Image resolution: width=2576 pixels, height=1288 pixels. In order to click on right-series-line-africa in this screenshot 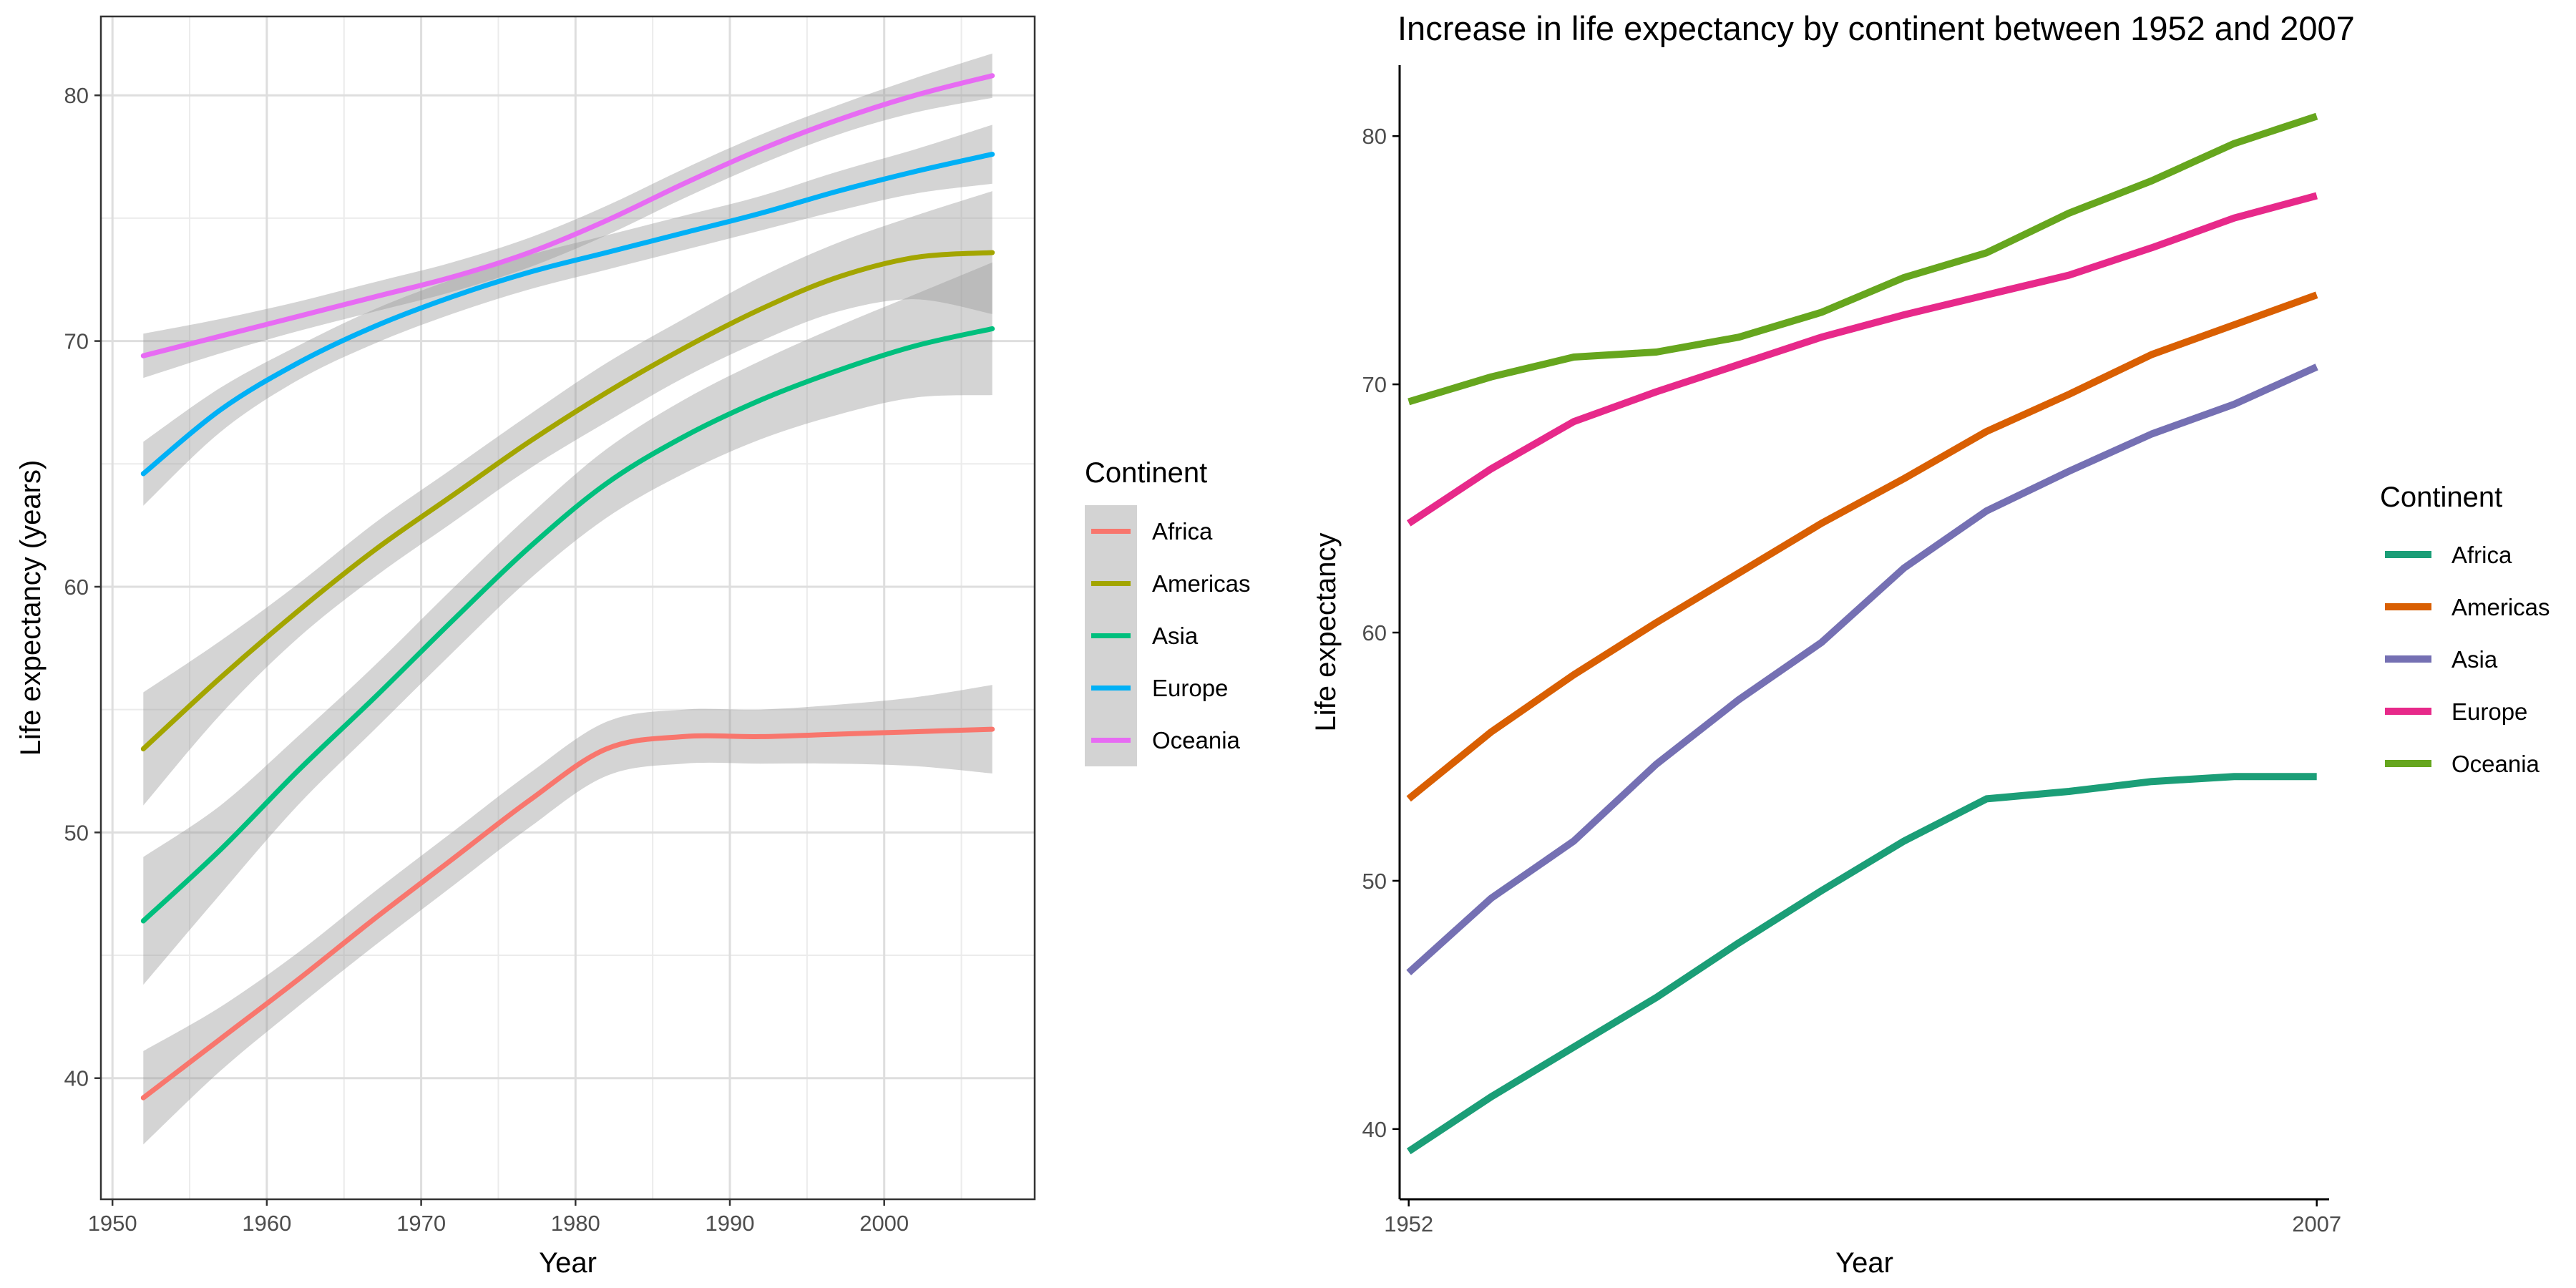, I will do `click(1861, 964)`.